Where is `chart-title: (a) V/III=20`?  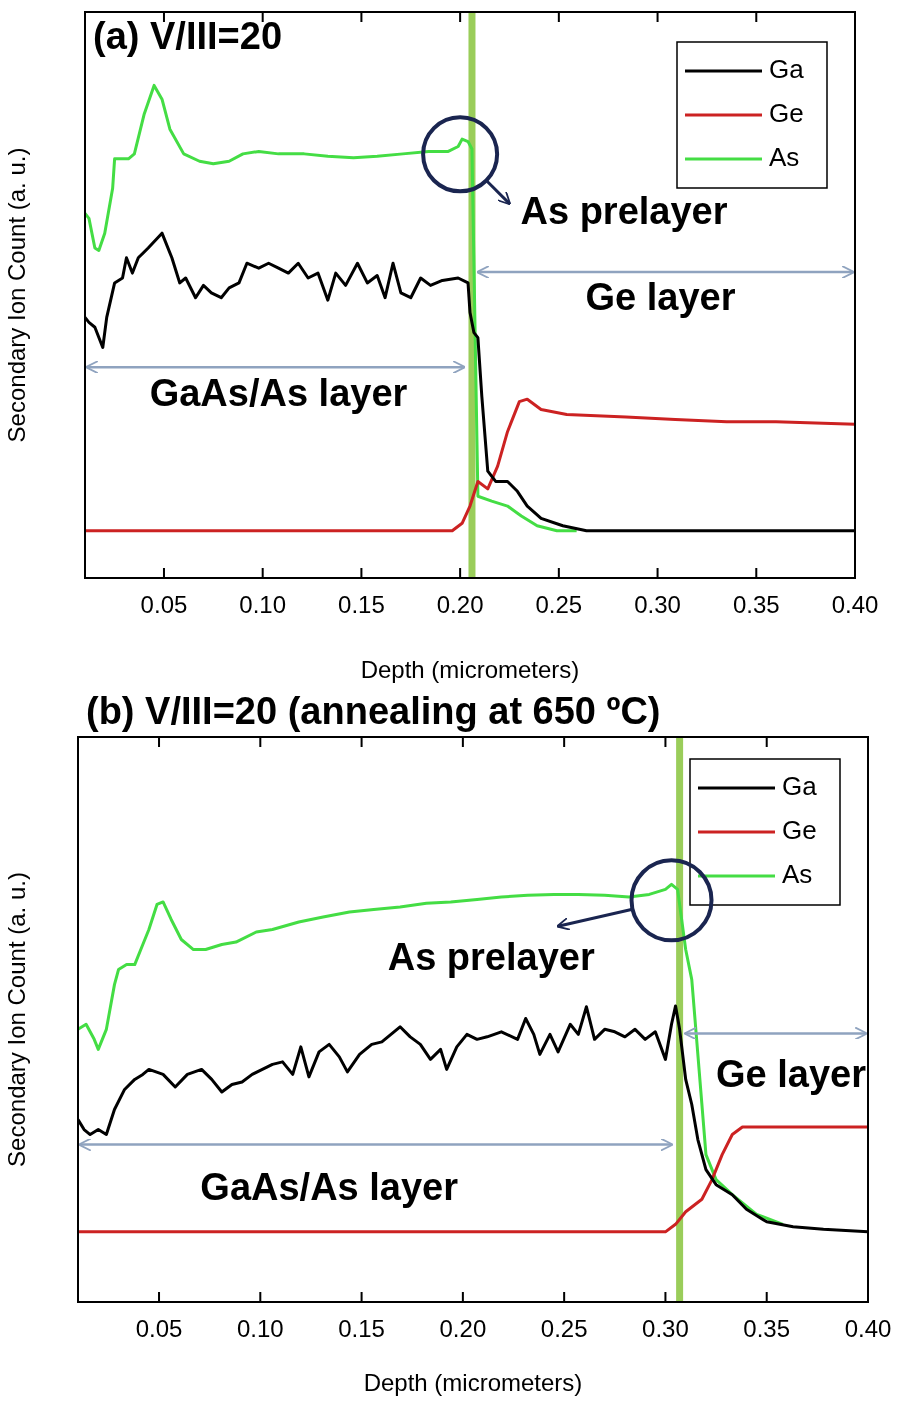 chart-title: (a) V/III=20 is located at coordinates (188, 36).